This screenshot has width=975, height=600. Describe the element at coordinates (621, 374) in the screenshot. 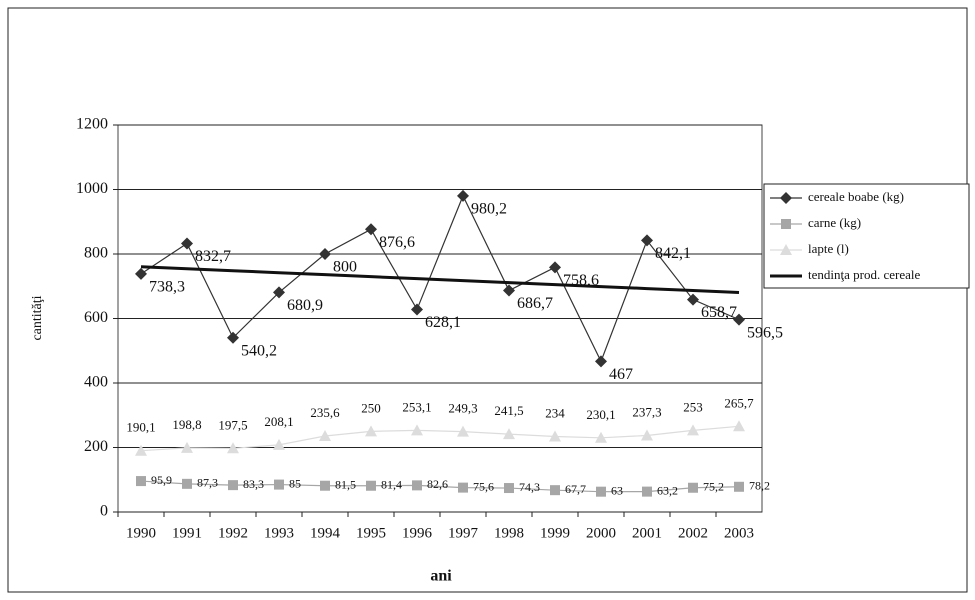

I see `data-label: 467` at that location.